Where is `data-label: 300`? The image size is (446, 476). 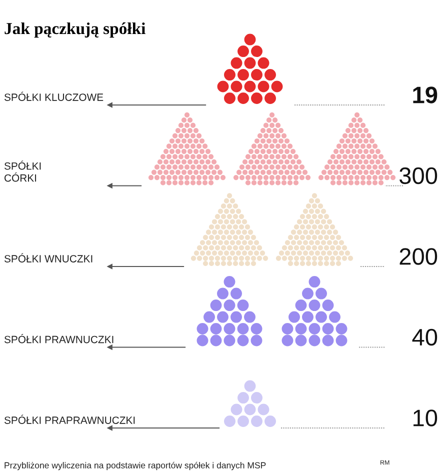 data-label: 300 is located at coordinates (419, 175).